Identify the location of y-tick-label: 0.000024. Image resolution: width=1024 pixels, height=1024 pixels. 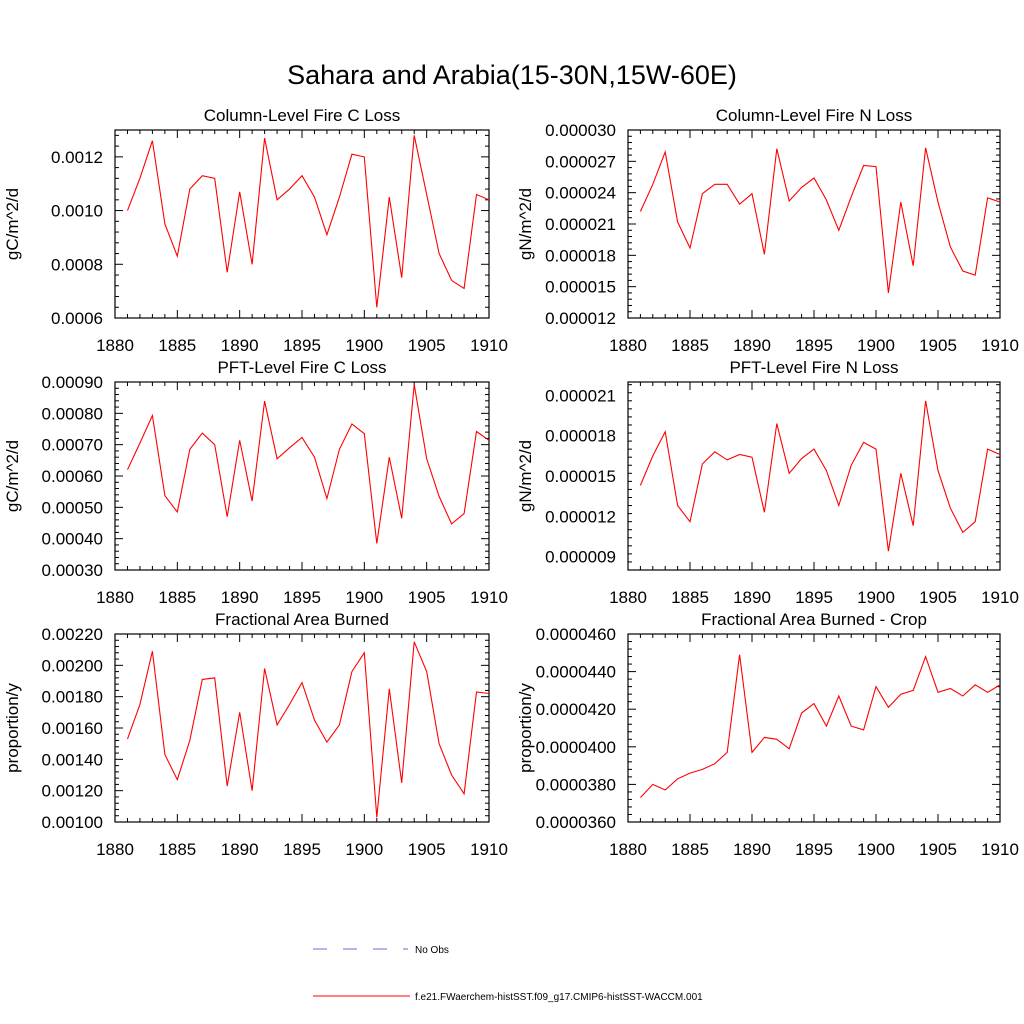
(580, 193).